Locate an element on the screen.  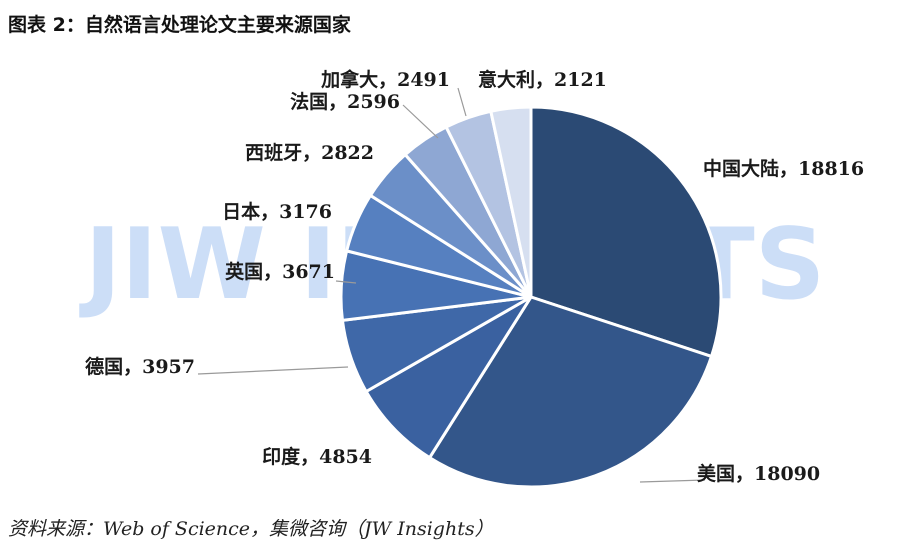
slice-label: 法国，2596 is located at coordinates (345, 101).